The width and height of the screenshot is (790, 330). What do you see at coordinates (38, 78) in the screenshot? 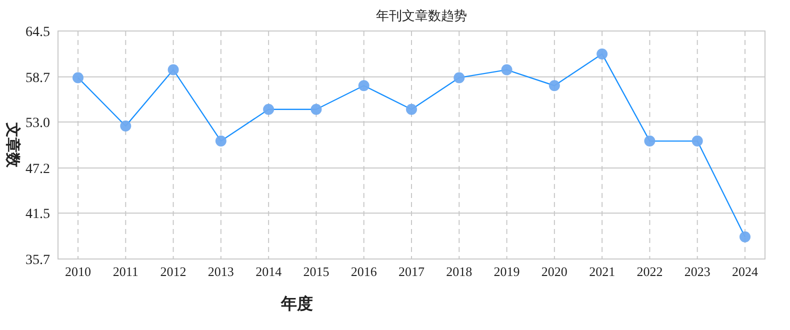
I see `y-tick-label: 58.7` at bounding box center [38, 78].